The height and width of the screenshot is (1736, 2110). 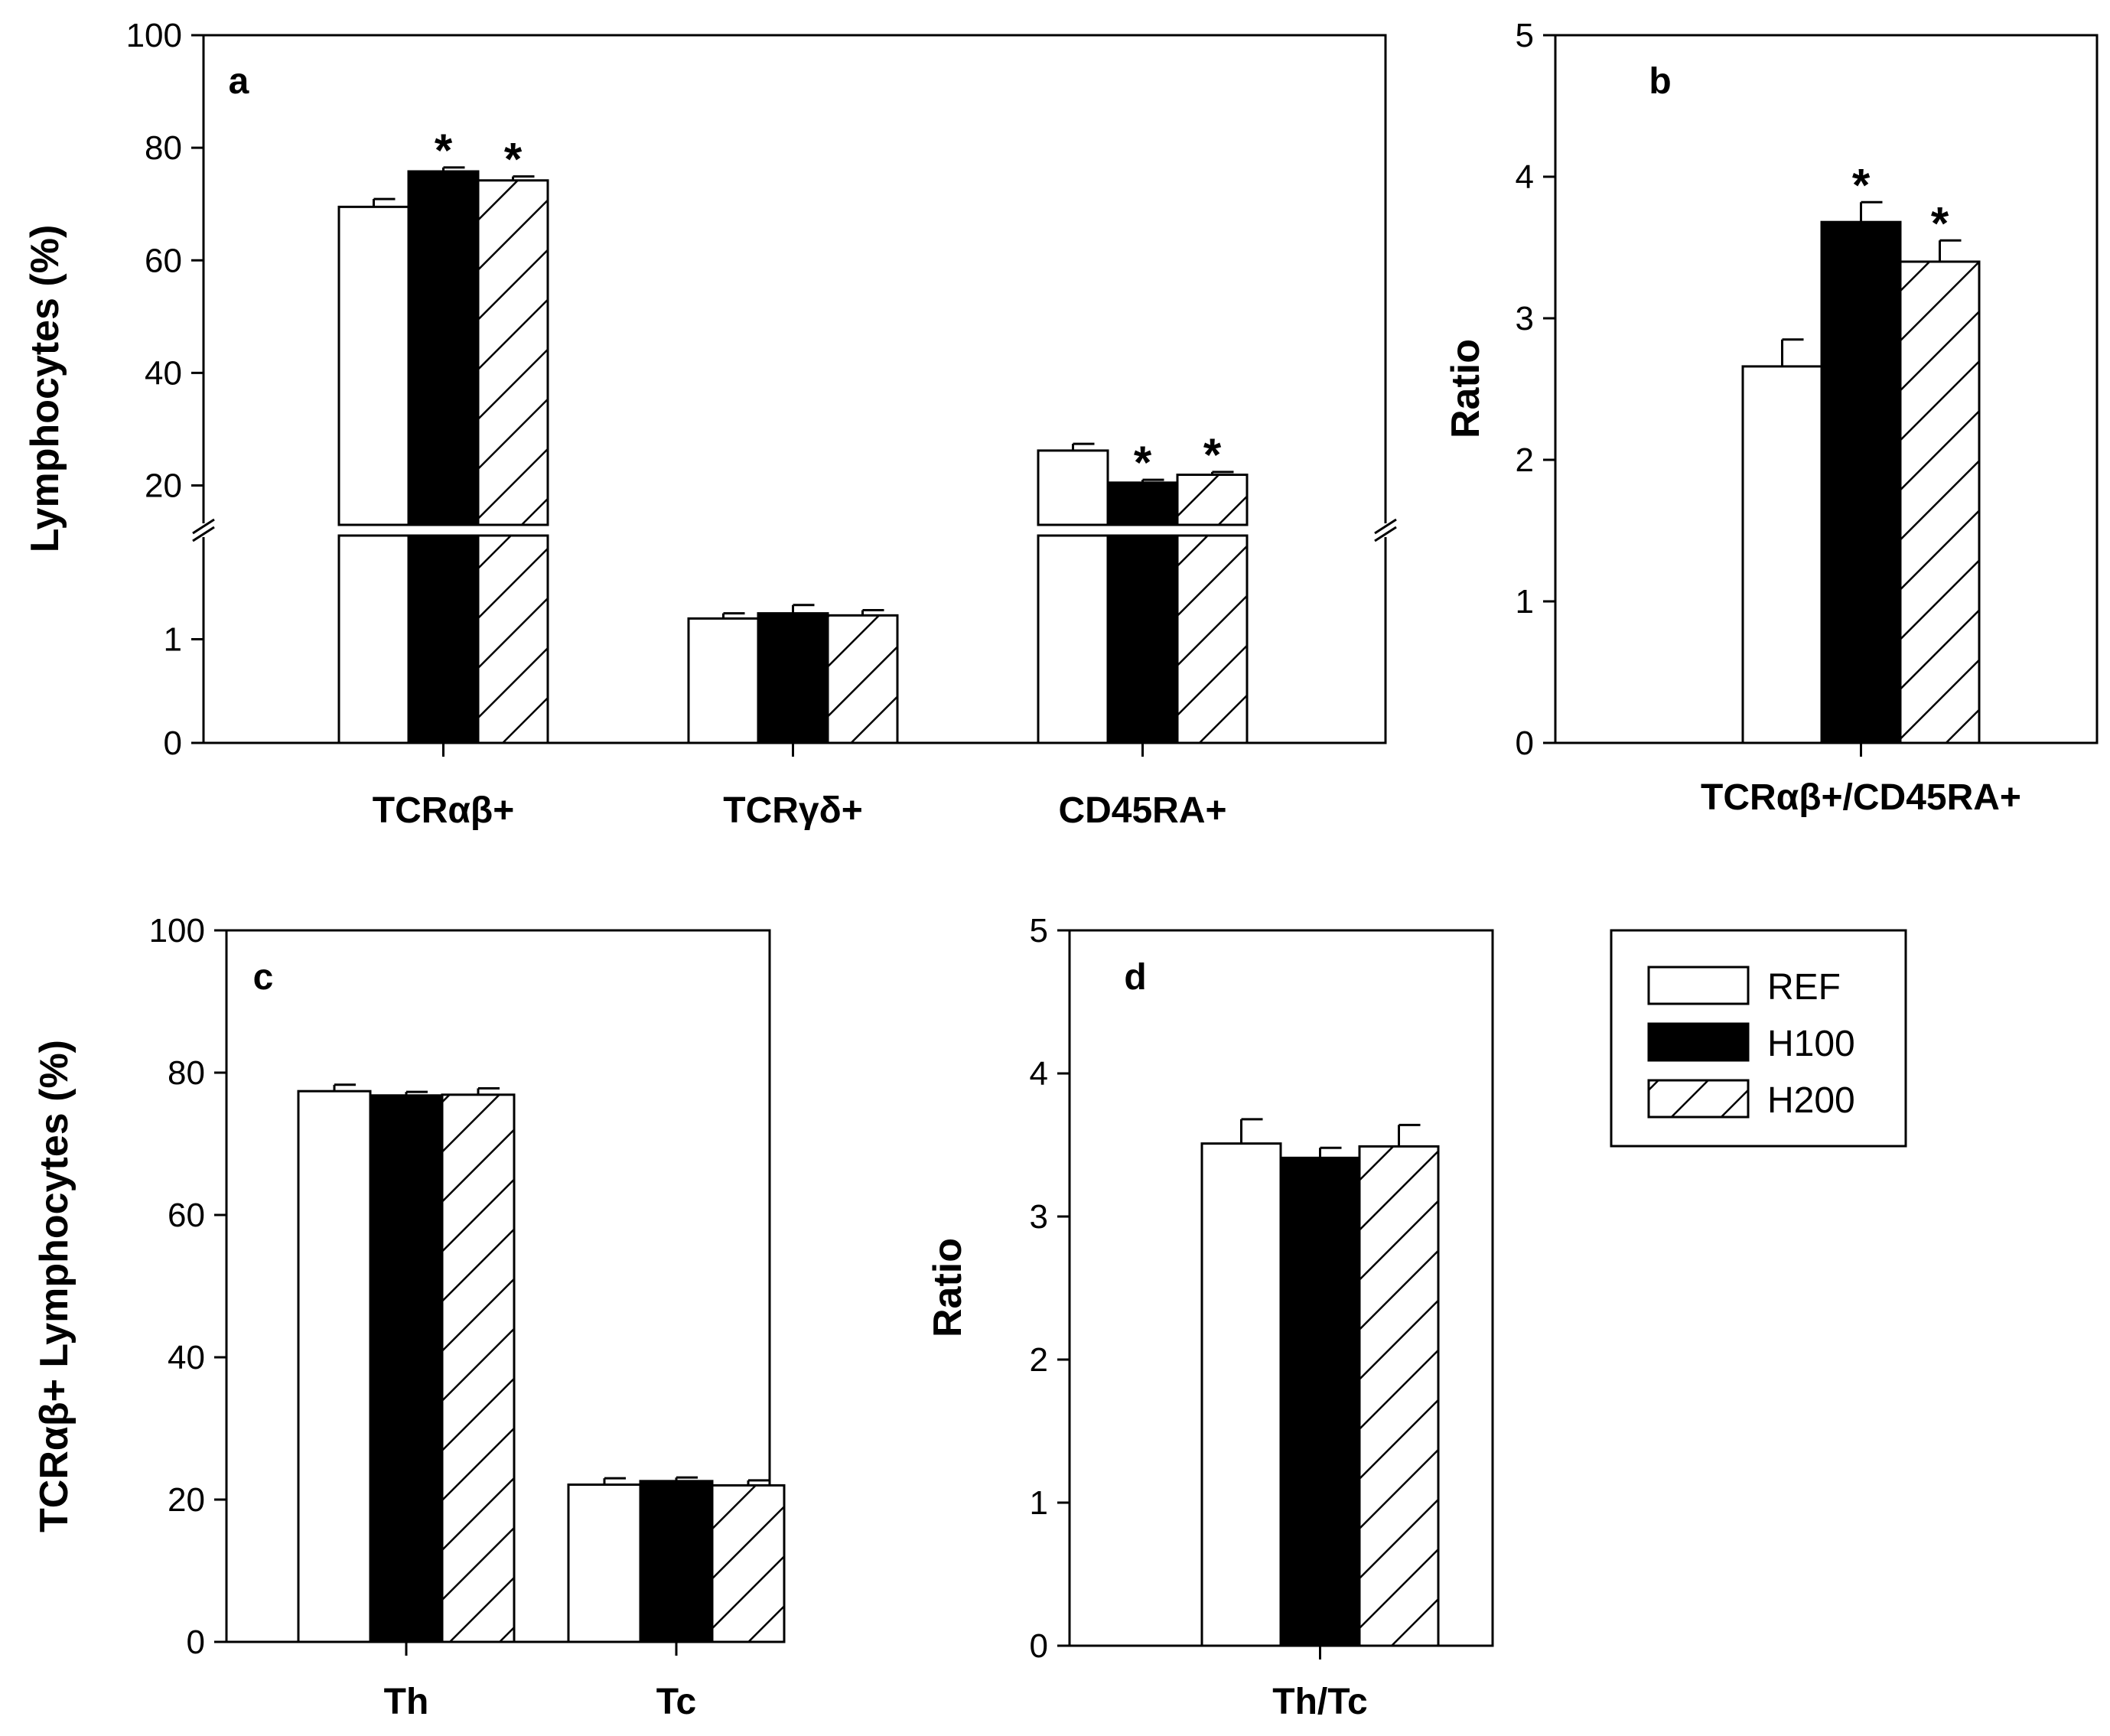 I want to click on legend-label-h100: H100, so click(x=1811, y=1044).